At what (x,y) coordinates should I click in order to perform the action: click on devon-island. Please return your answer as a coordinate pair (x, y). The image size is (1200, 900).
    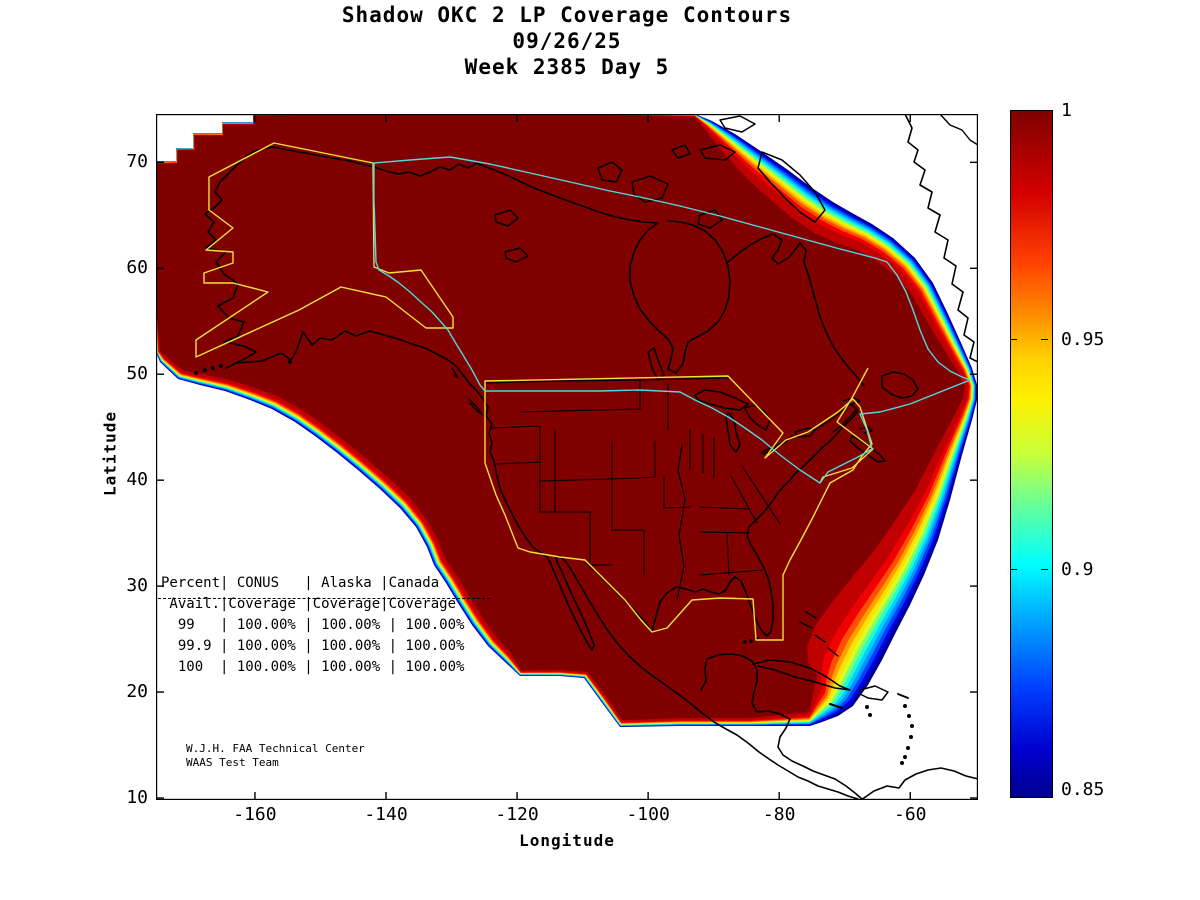
    Looking at the image, I should click on (717, 152).